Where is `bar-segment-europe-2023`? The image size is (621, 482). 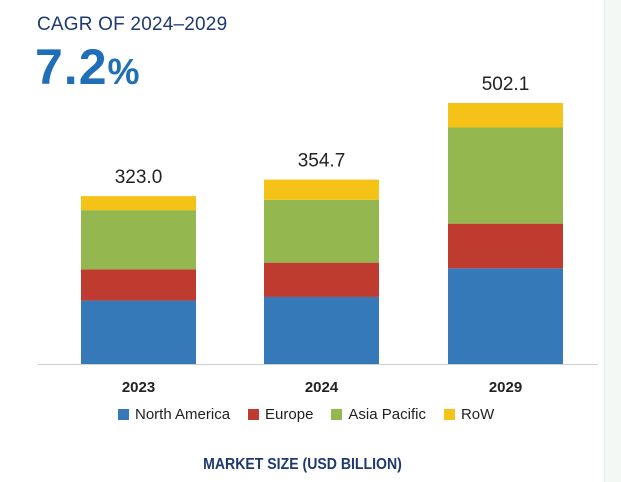
bar-segment-europe-2023 is located at coordinates (138, 285).